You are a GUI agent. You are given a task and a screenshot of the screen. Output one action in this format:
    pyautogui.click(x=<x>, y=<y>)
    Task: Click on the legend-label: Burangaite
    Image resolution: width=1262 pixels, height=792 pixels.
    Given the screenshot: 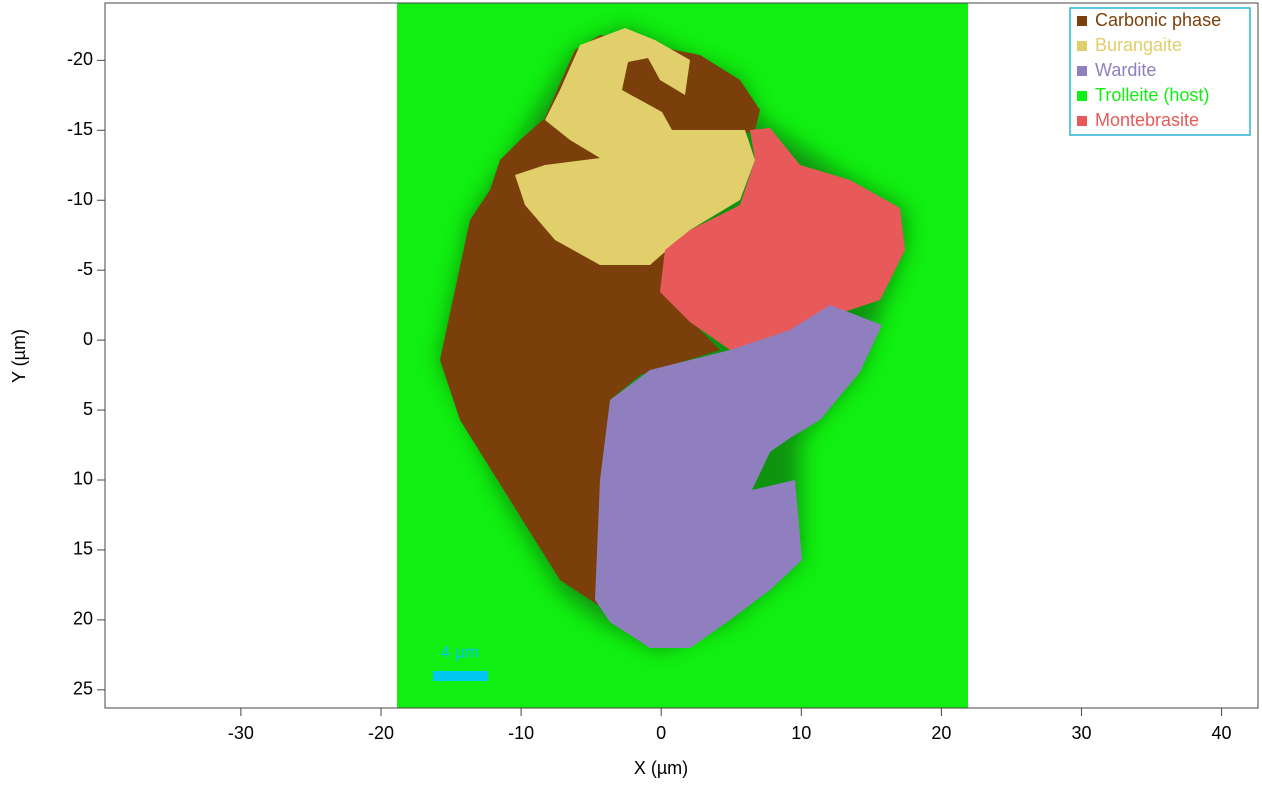 What is the action you would take?
    pyautogui.click(x=1138, y=45)
    